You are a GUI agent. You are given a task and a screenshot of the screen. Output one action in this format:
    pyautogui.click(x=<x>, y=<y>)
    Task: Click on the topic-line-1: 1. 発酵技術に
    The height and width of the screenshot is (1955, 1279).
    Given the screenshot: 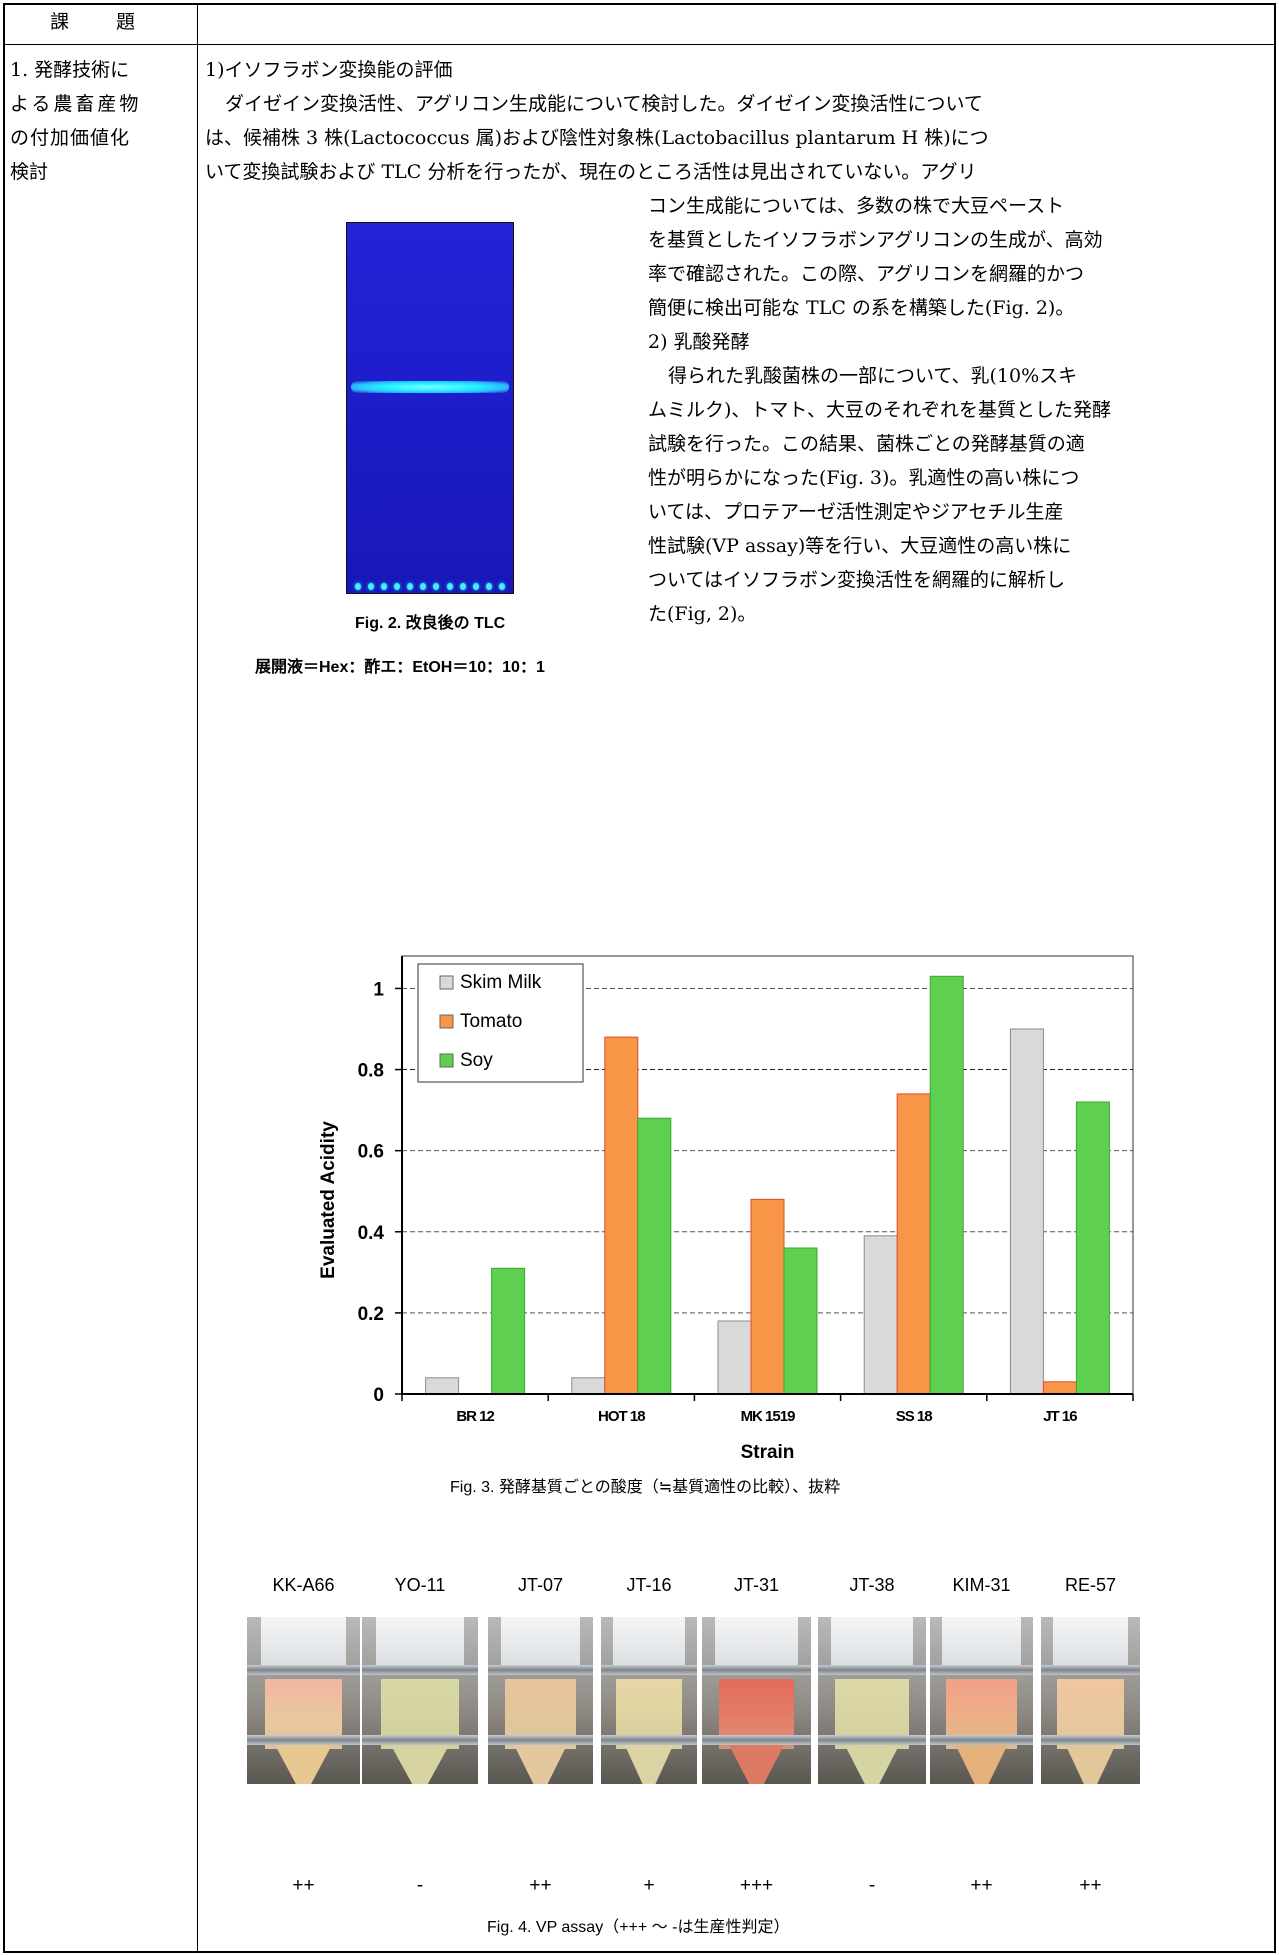 What is the action you would take?
    pyautogui.click(x=69, y=70)
    